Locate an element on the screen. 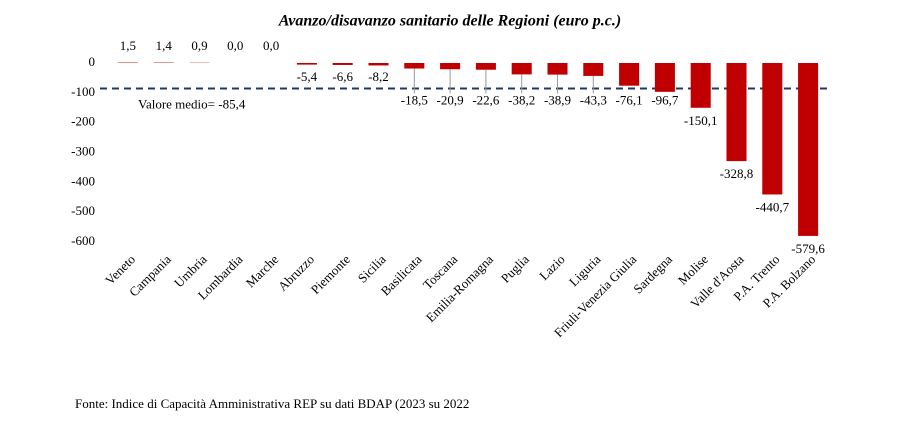 The width and height of the screenshot is (902, 437). x-tick-label: Puglia is located at coordinates (515, 268).